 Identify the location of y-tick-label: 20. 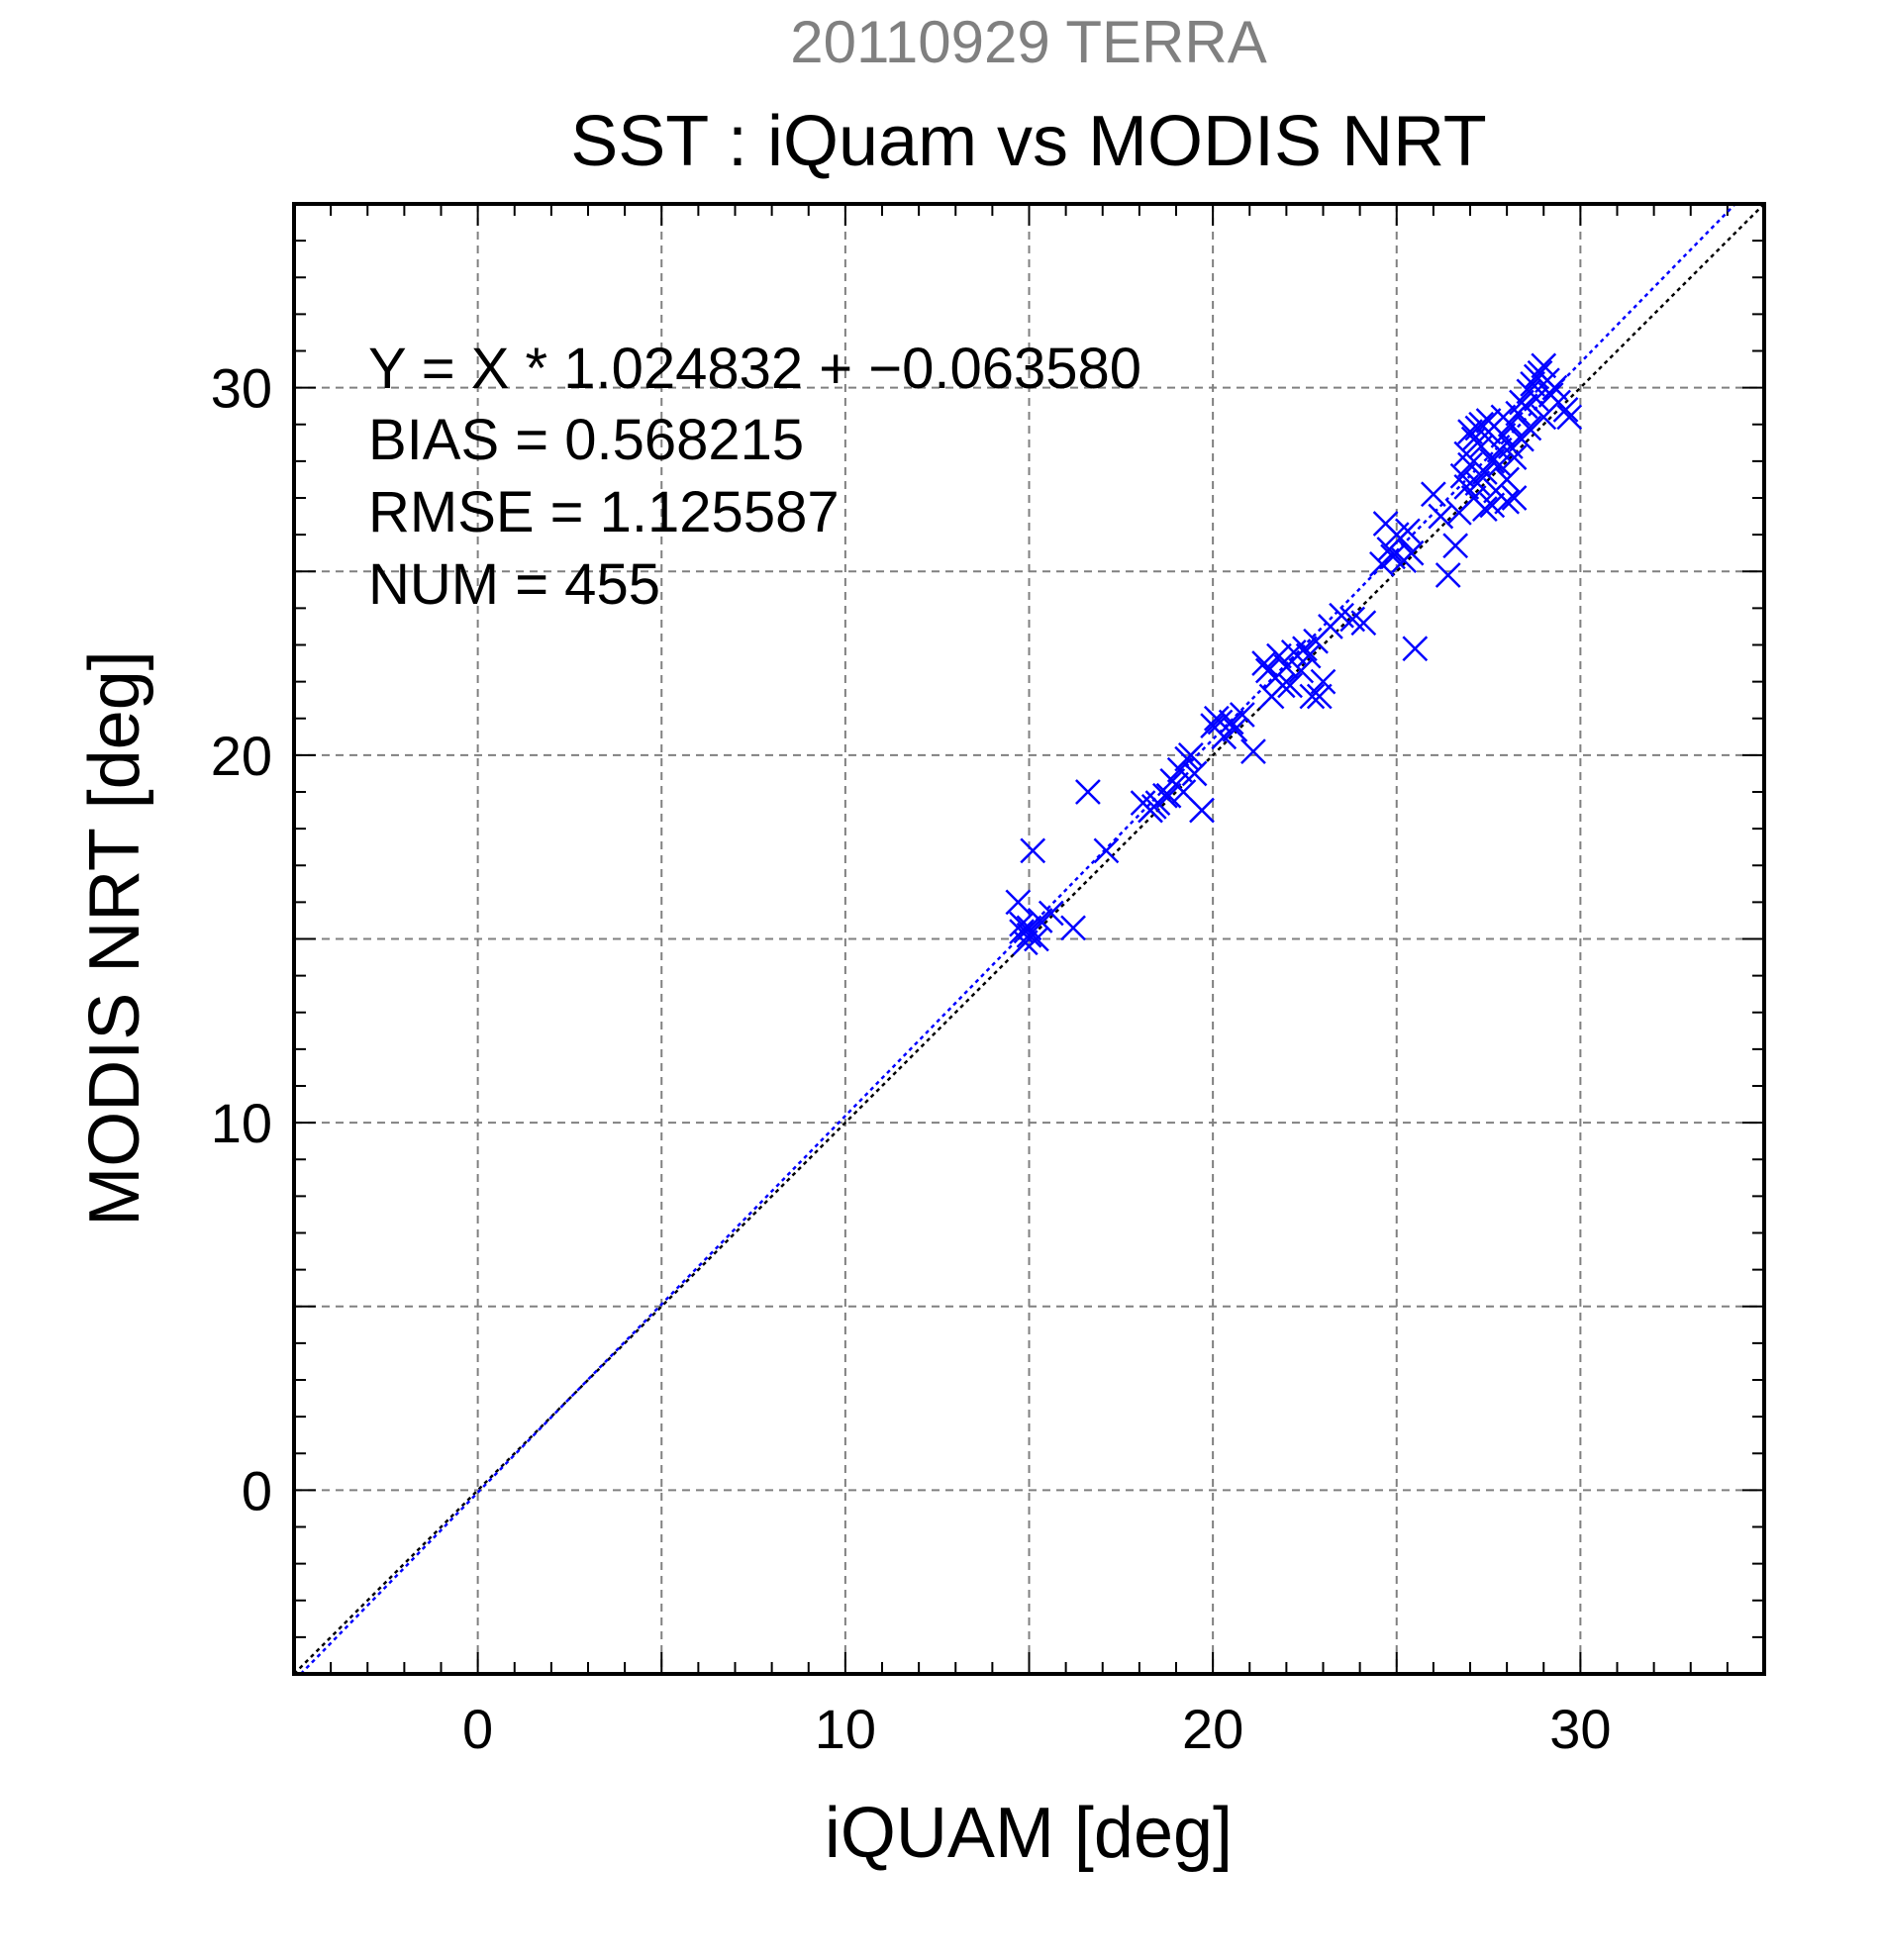
(242, 756).